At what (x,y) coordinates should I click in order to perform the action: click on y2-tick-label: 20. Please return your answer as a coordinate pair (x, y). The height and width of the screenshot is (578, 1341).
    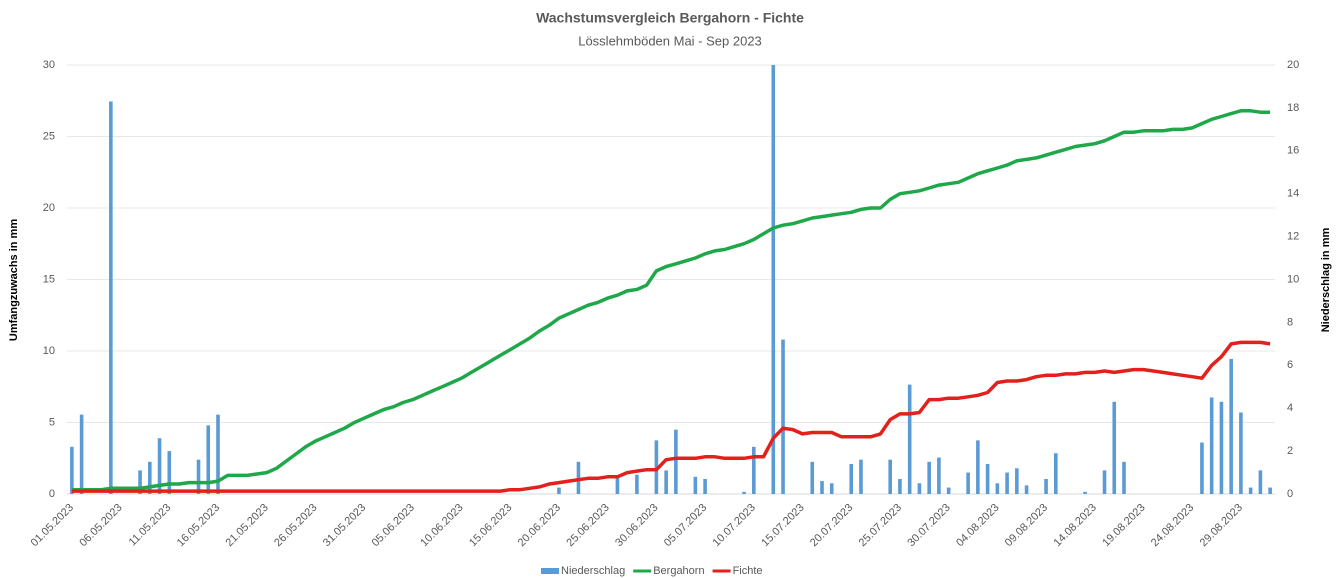
    Looking at the image, I should click on (1293, 65).